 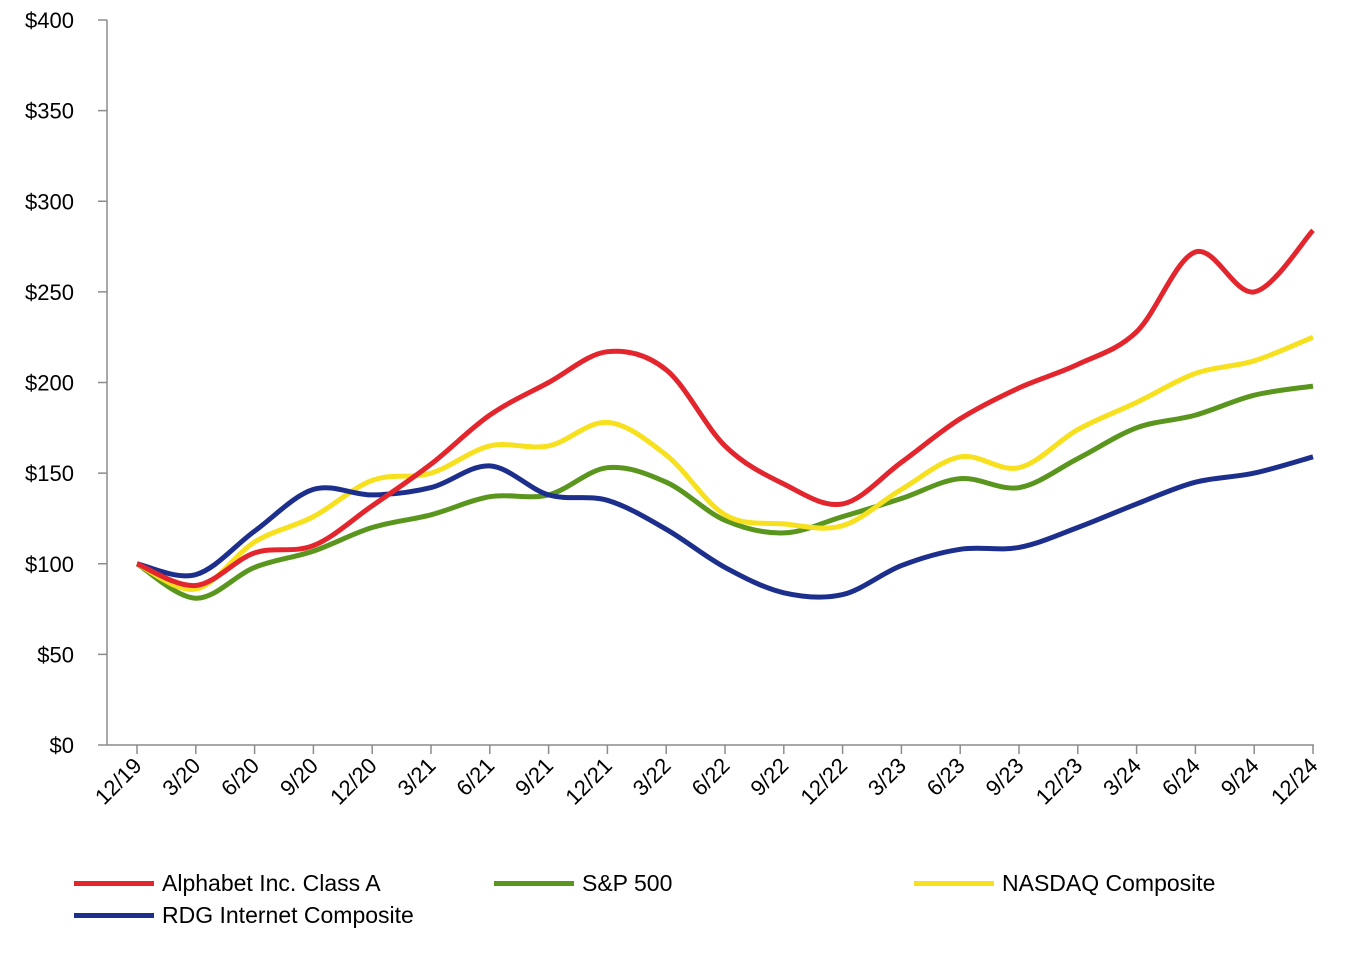 I want to click on x-tick-label: 12/19, so click(x=118, y=781).